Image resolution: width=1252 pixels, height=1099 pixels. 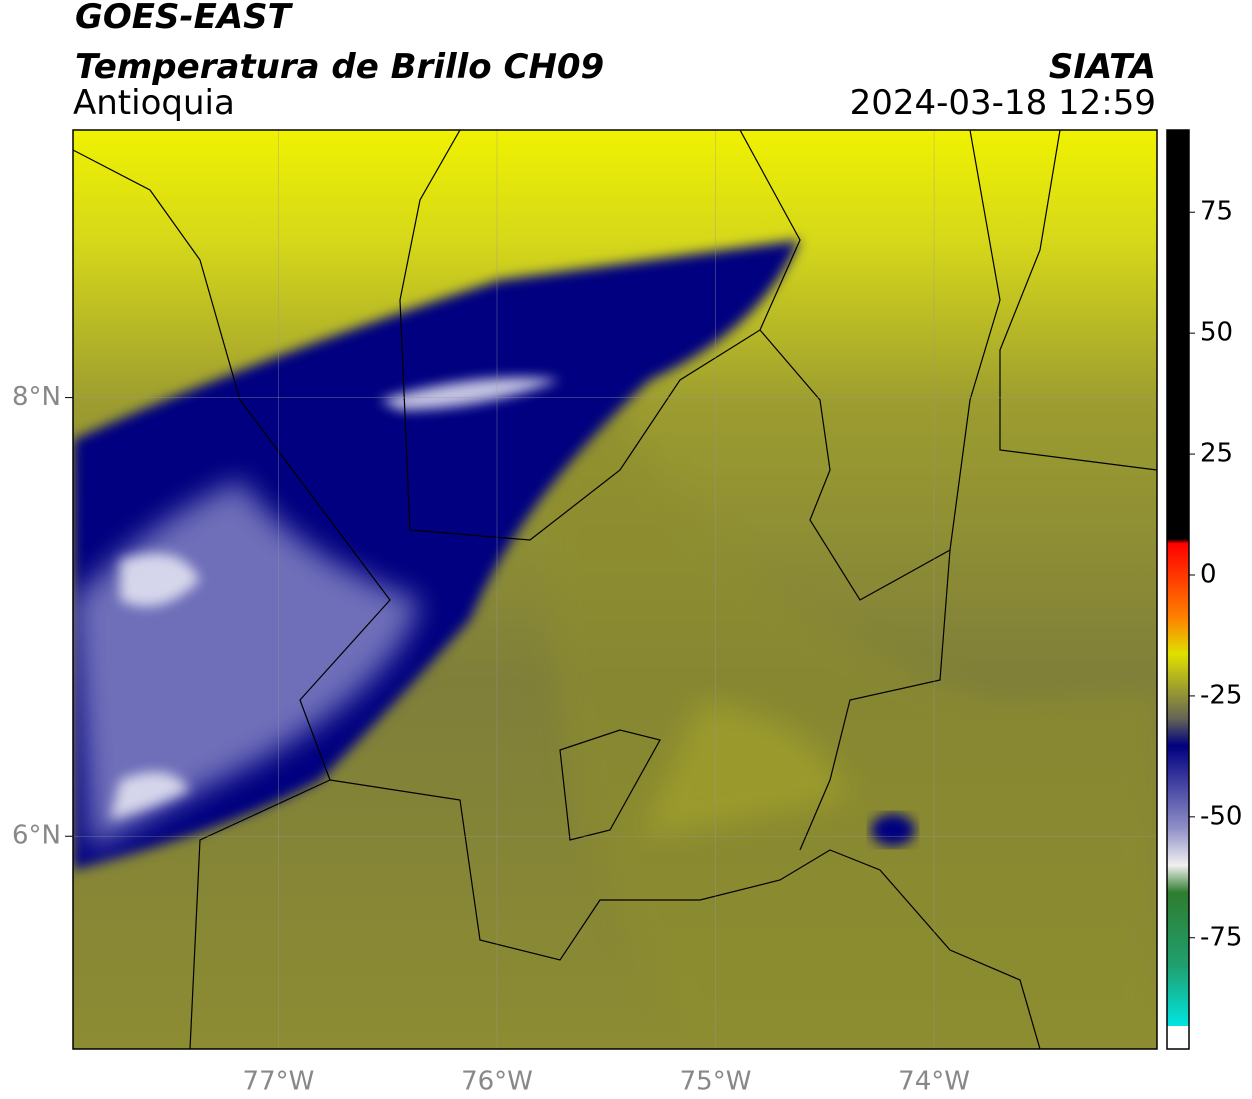 What do you see at coordinates (184, 18) in the screenshot?
I see `title: GOES-EAST` at bounding box center [184, 18].